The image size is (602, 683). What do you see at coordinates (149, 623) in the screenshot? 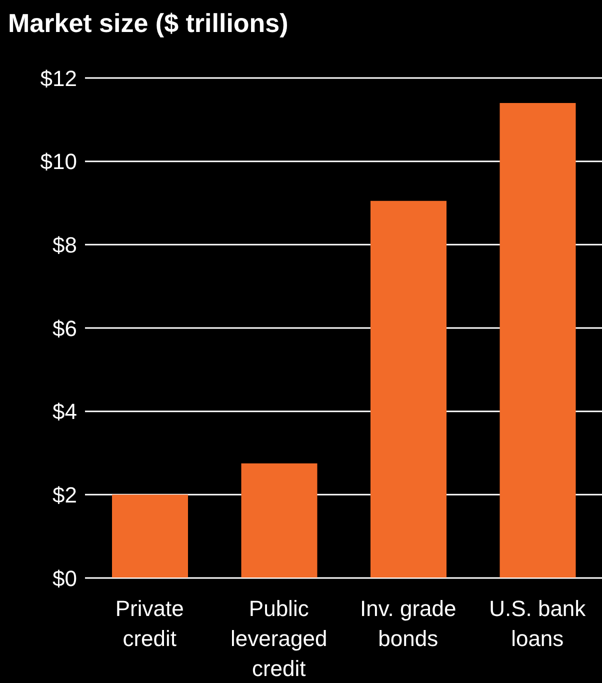
I see `x-tick-label: Private credit` at bounding box center [149, 623].